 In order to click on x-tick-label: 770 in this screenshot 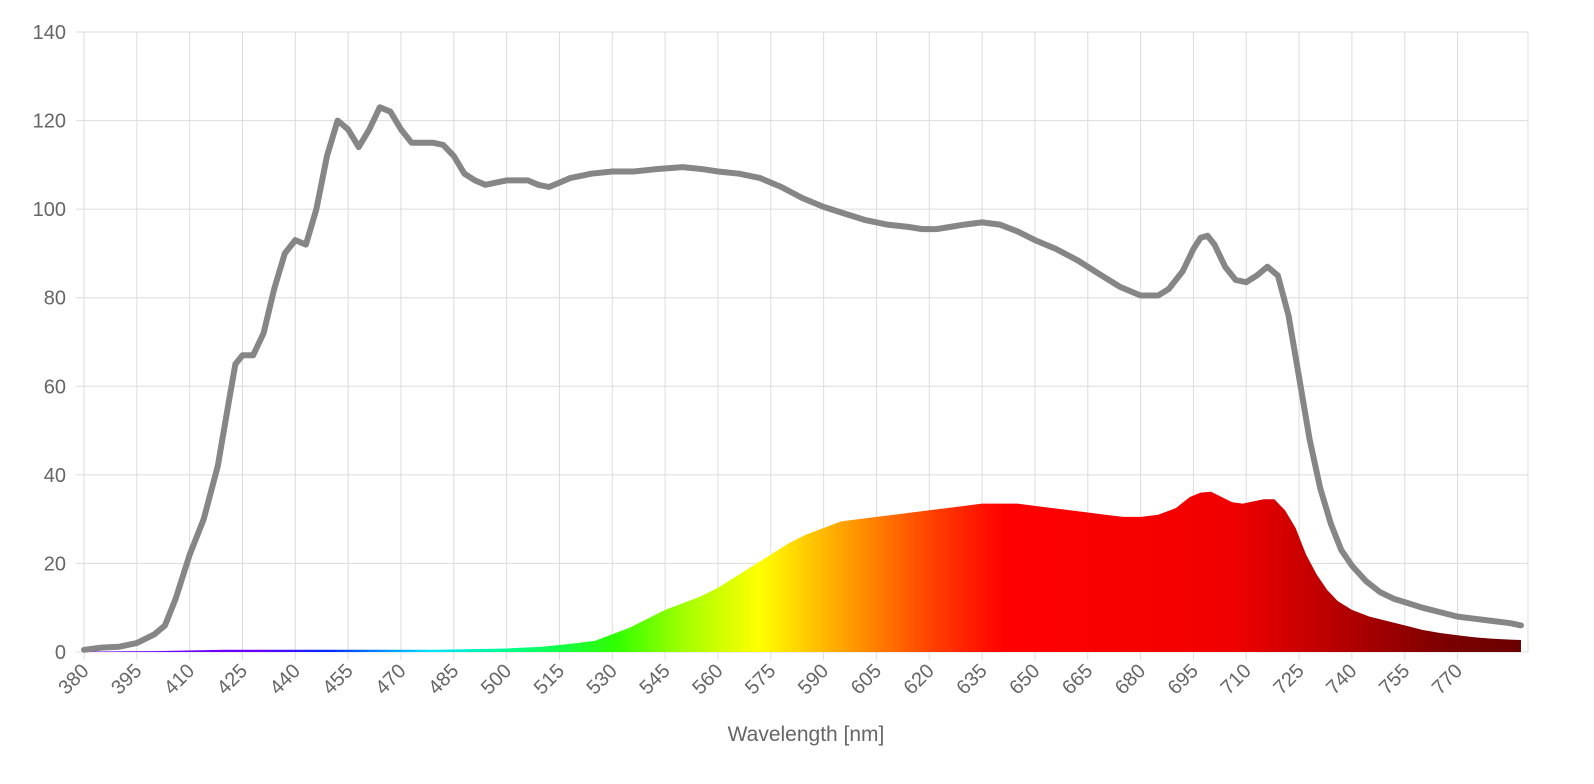, I will do `click(1447, 679)`.